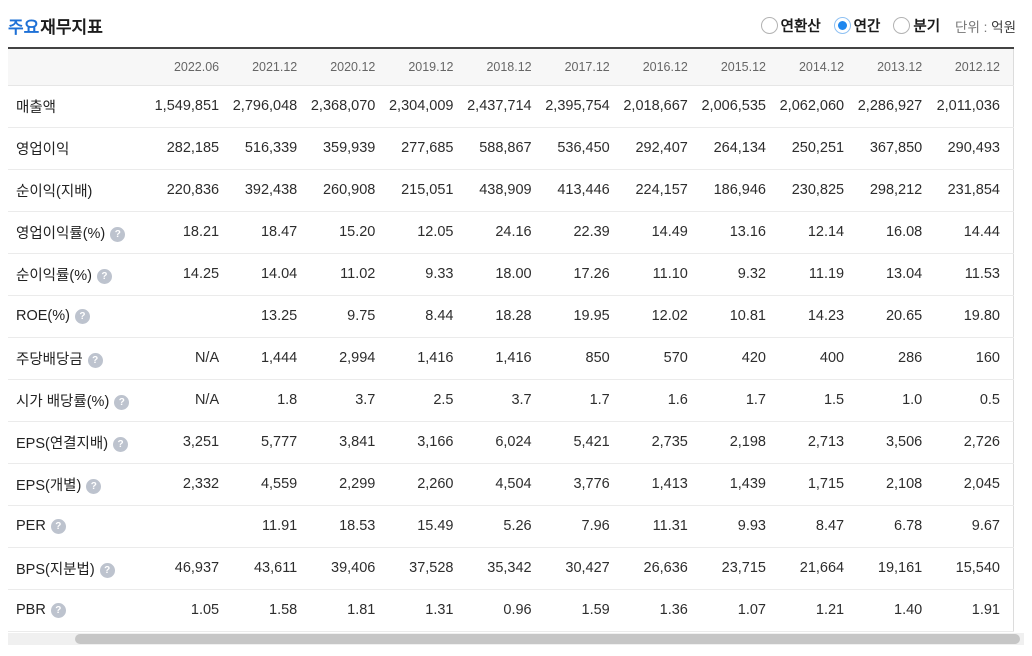  Describe the element at coordinates (271, 67) in the screenshot. I see `column-header: 2021.12` at that location.